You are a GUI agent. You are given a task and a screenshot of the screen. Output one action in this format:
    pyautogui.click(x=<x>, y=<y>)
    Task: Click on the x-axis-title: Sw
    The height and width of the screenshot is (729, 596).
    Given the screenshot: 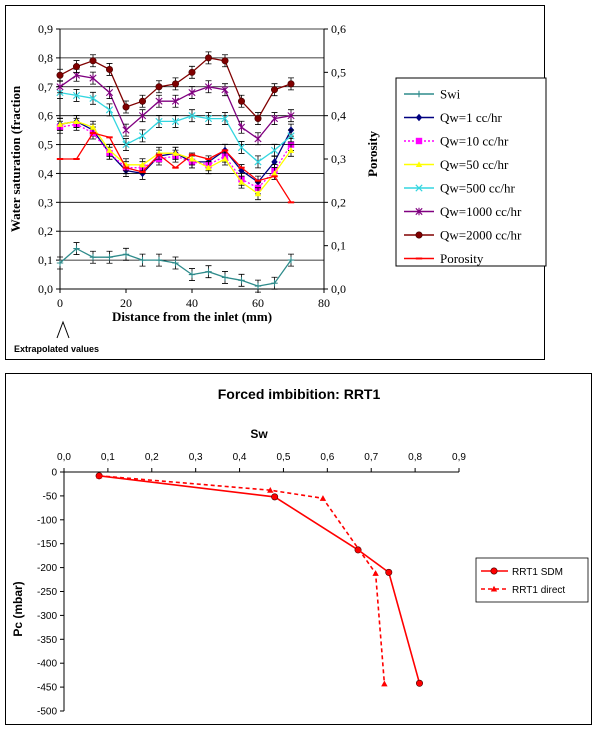 What is the action you would take?
    pyautogui.click(x=259, y=434)
    